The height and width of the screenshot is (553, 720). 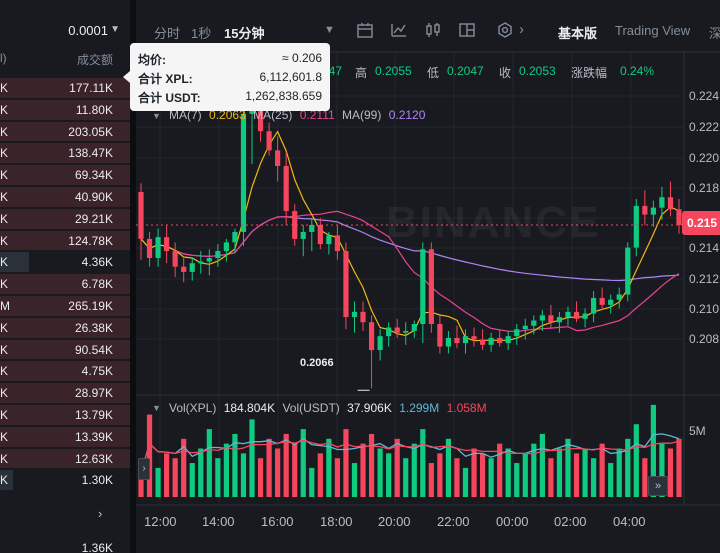 I want to click on tab-basic: 基本版, so click(x=578, y=33).